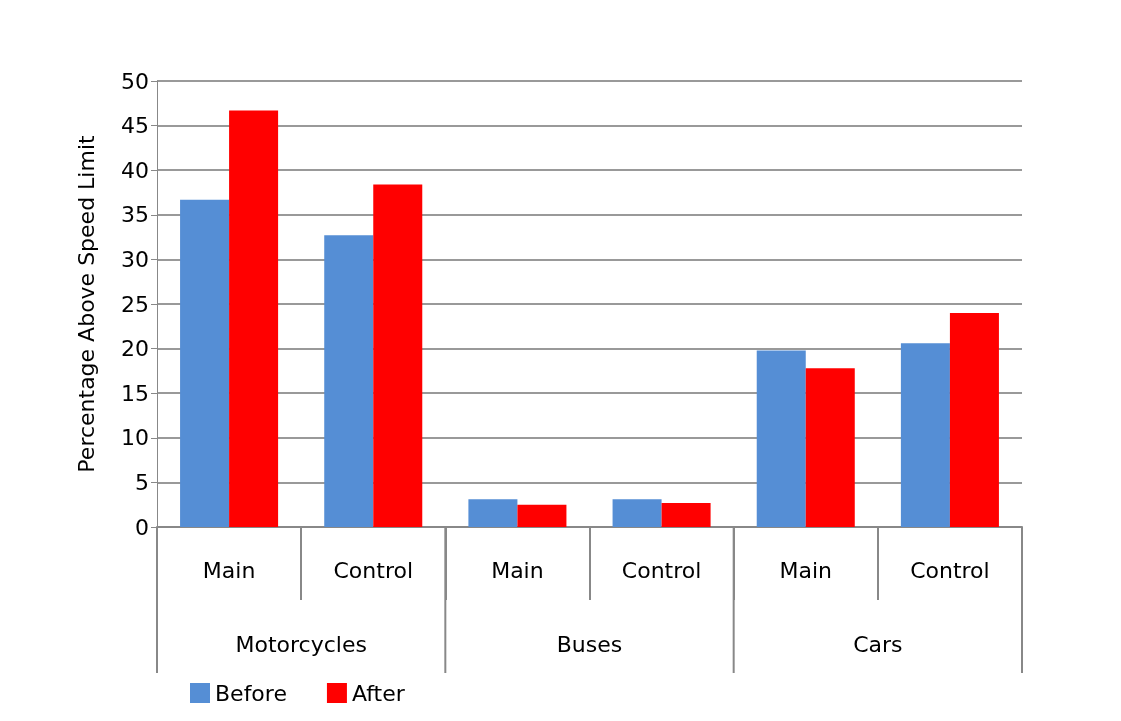  Describe the element at coordinates (589, 644) in the screenshot. I see `text: Buses` at that location.